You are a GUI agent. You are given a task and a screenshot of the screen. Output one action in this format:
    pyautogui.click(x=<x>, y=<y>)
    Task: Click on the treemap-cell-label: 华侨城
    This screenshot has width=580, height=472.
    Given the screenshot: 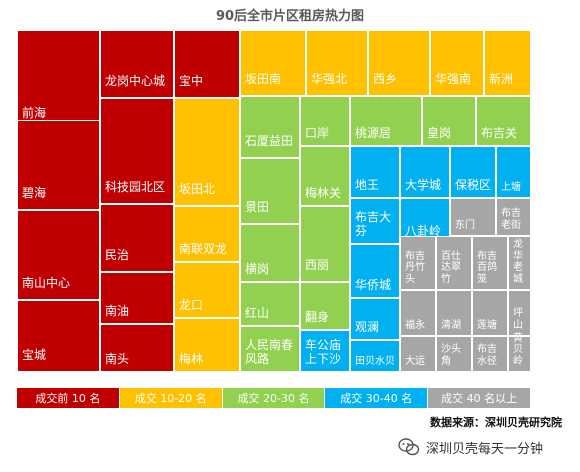 What is the action you would take?
    pyautogui.click(x=373, y=285)
    